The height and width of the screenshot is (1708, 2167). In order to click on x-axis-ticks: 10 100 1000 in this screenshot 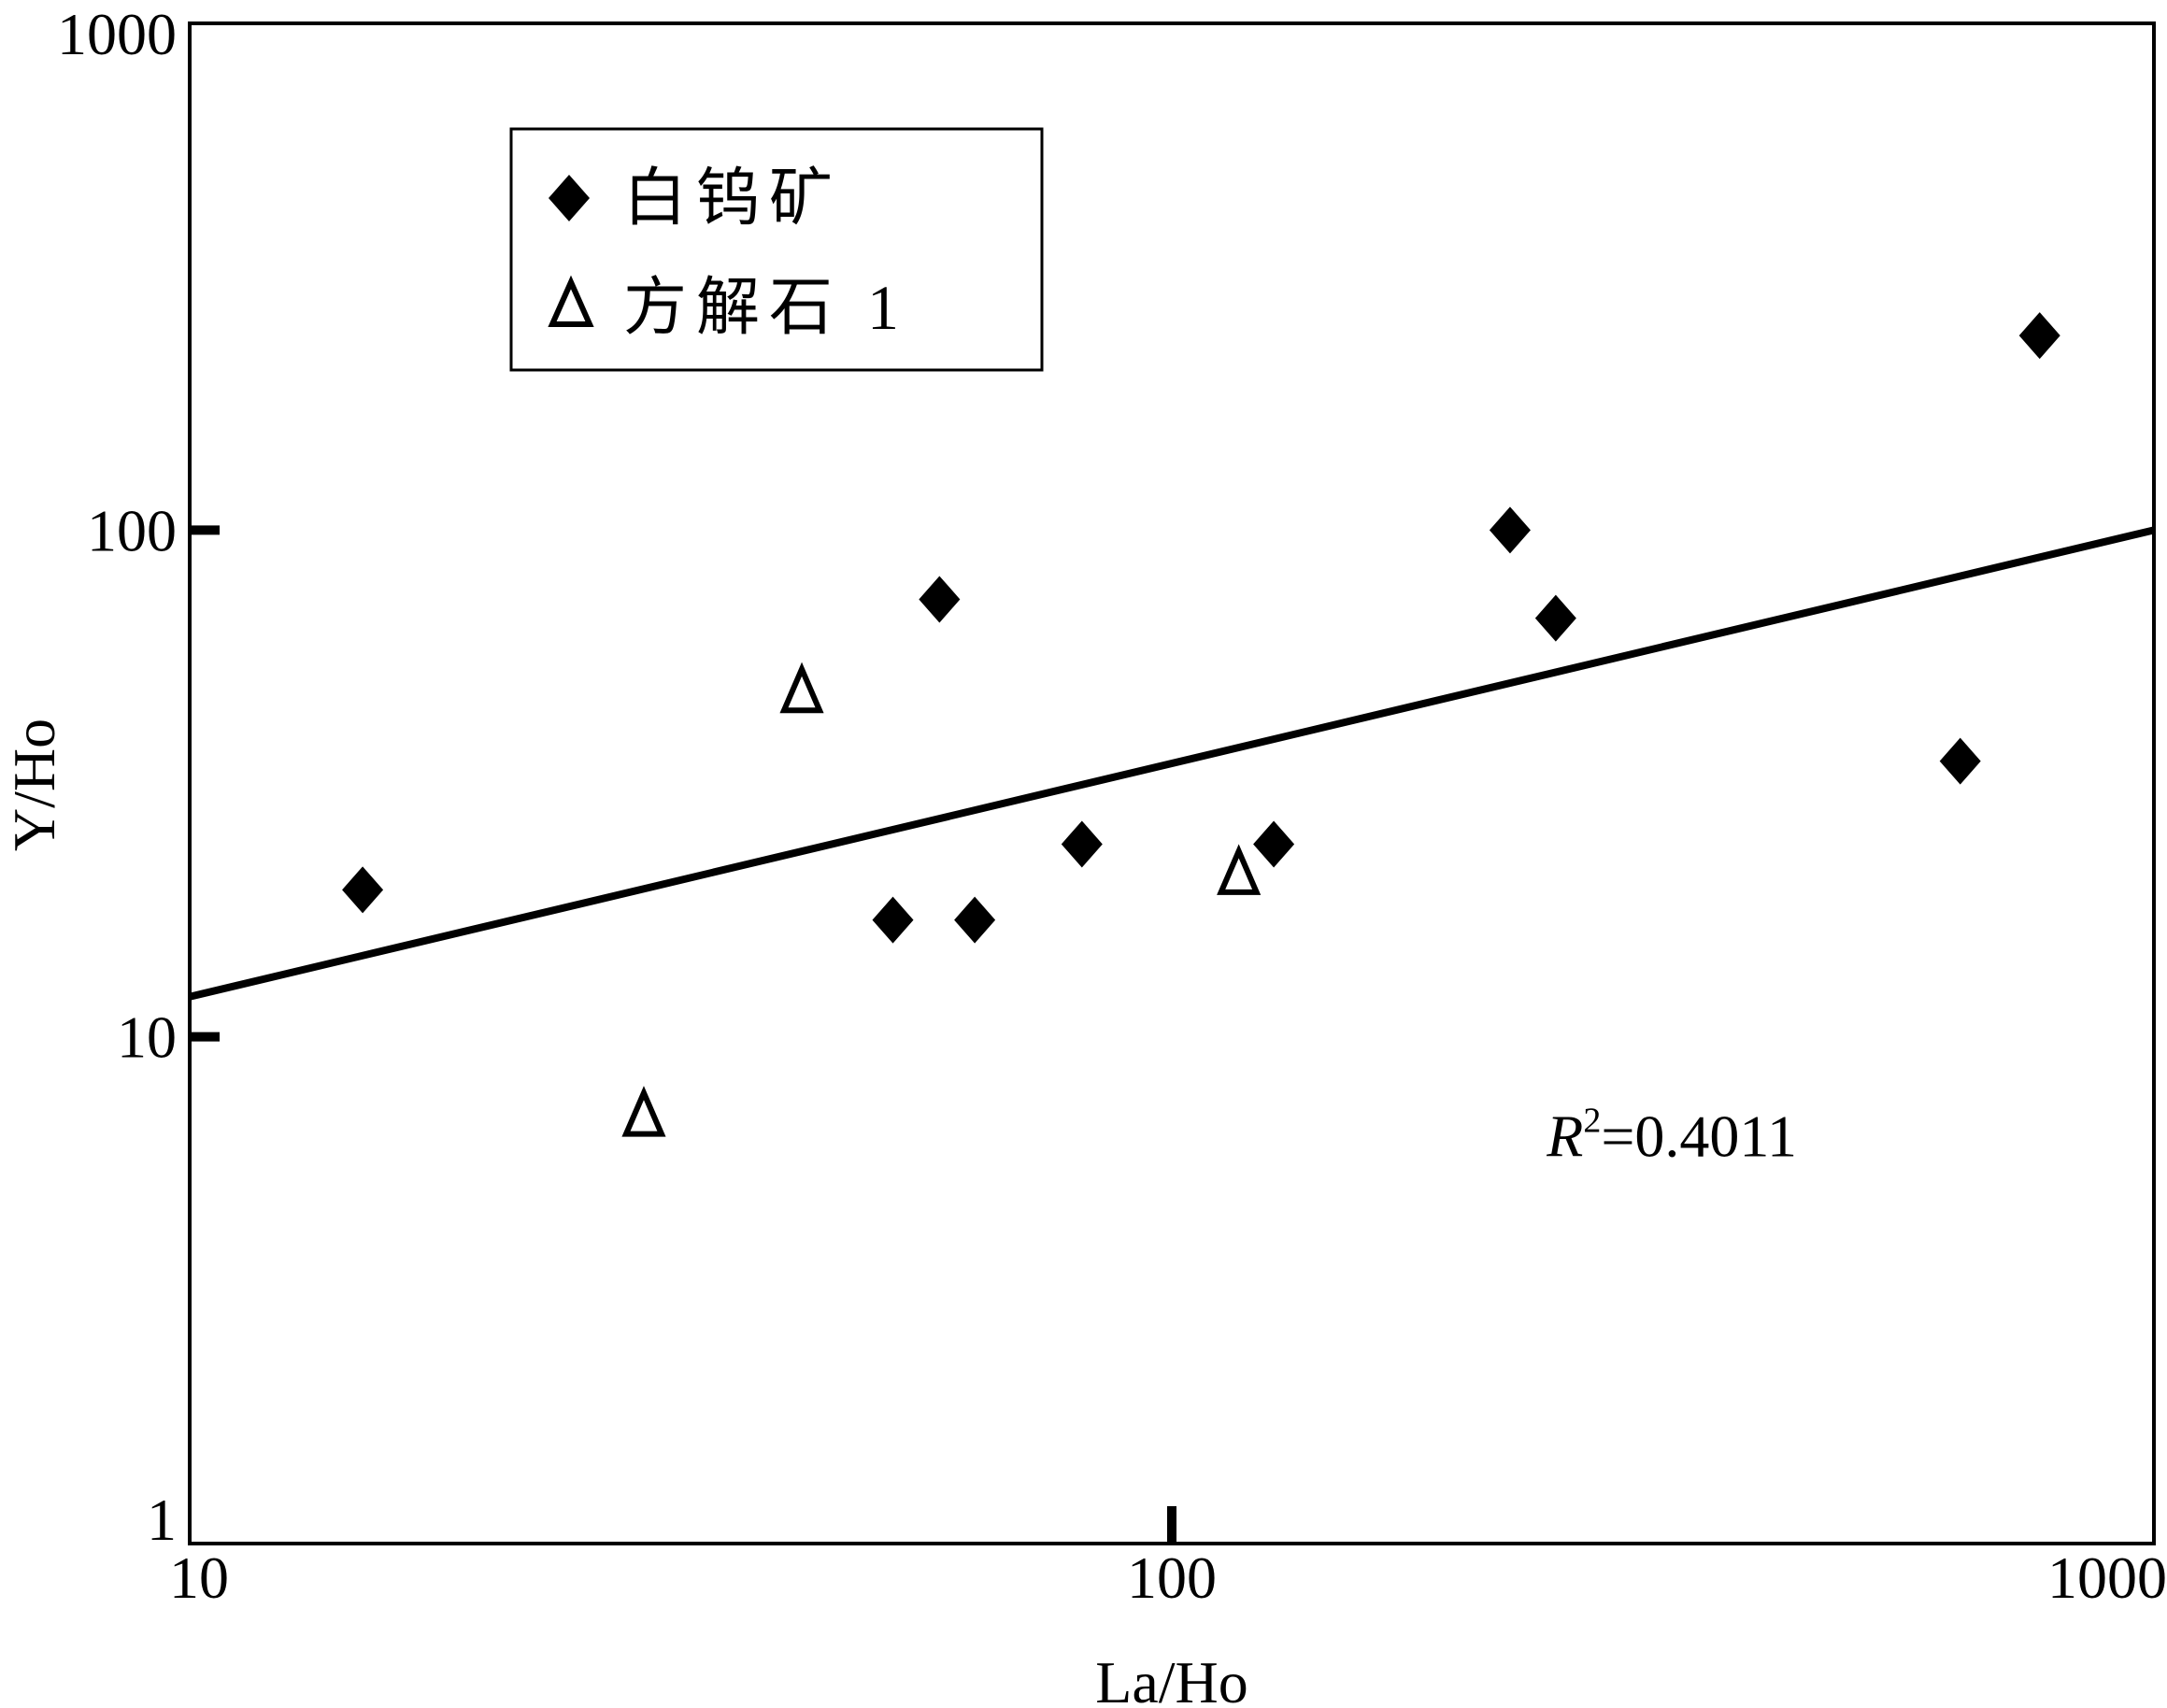, I will do `click(1168, 1559)`.